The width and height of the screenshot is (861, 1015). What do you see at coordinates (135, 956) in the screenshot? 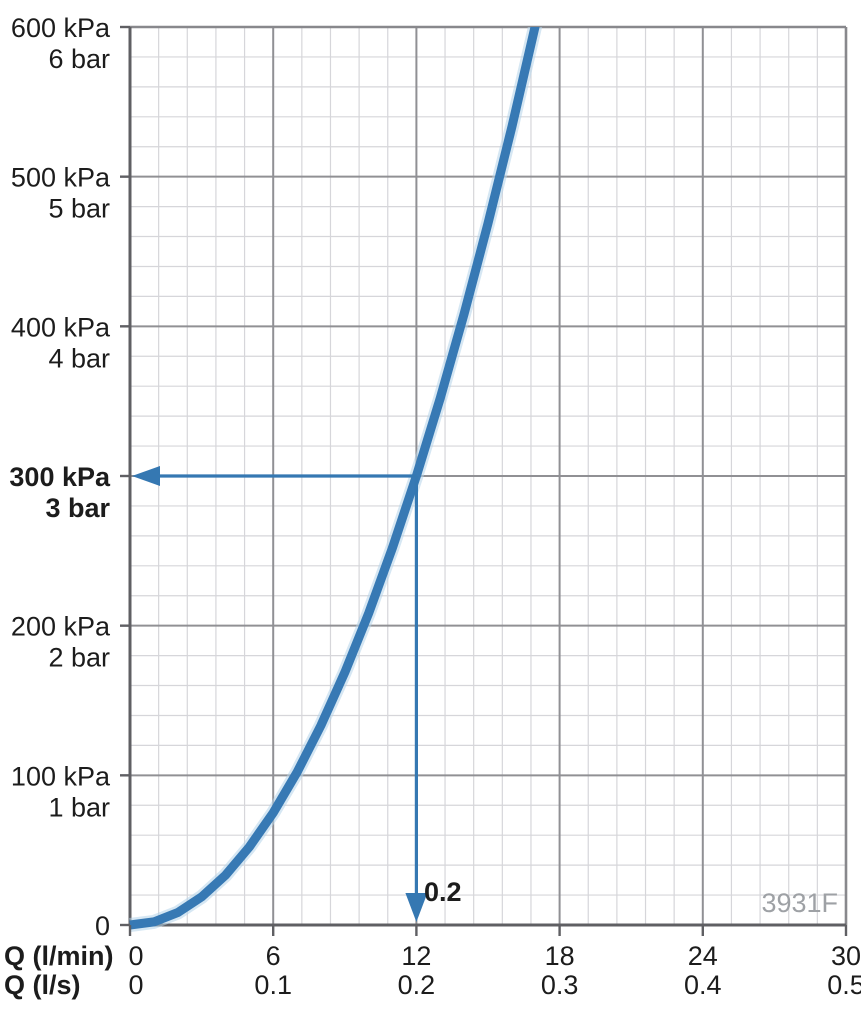
I see `x-tick-label-lmin: 0` at bounding box center [135, 956].